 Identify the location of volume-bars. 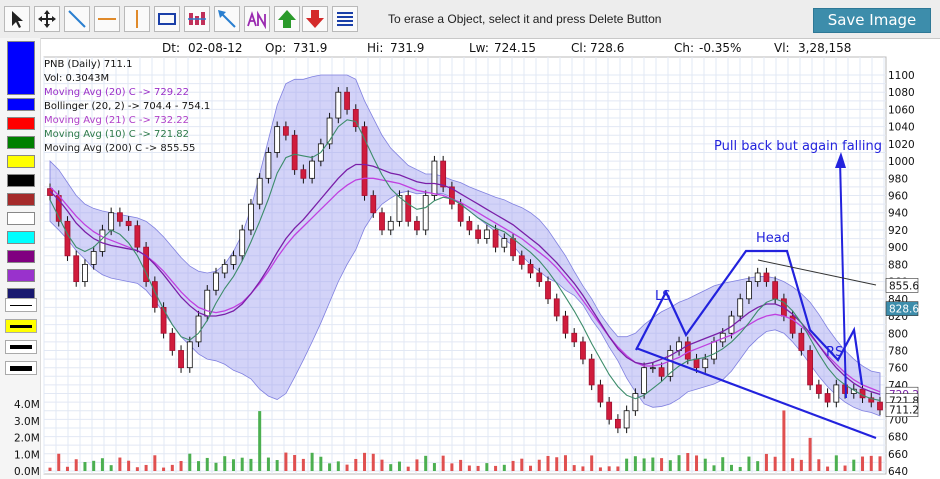
(465, 440).